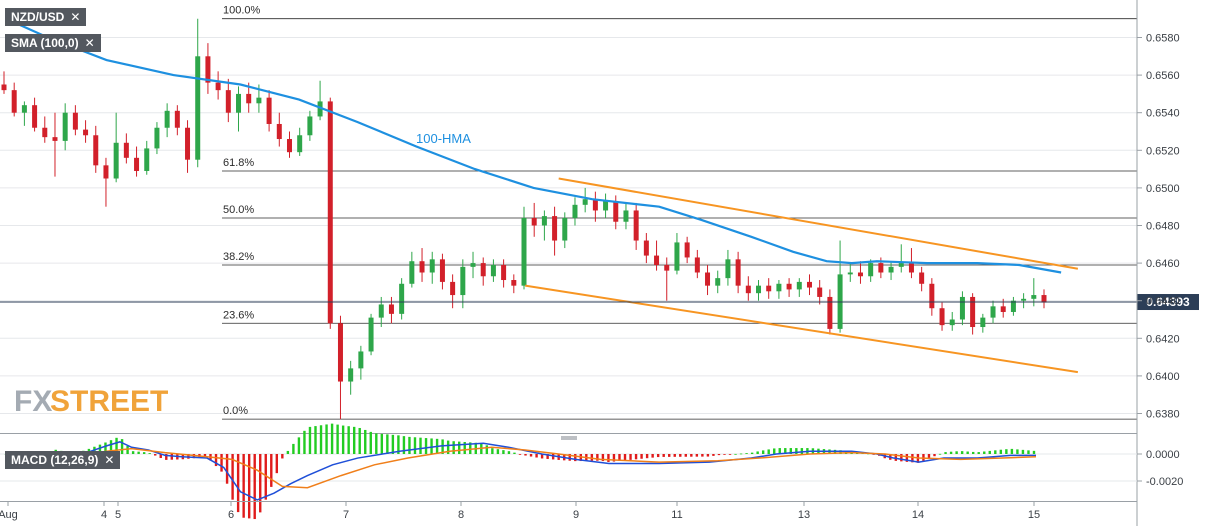 The height and width of the screenshot is (526, 1207). I want to click on x-tick-label: 4, so click(104, 515).